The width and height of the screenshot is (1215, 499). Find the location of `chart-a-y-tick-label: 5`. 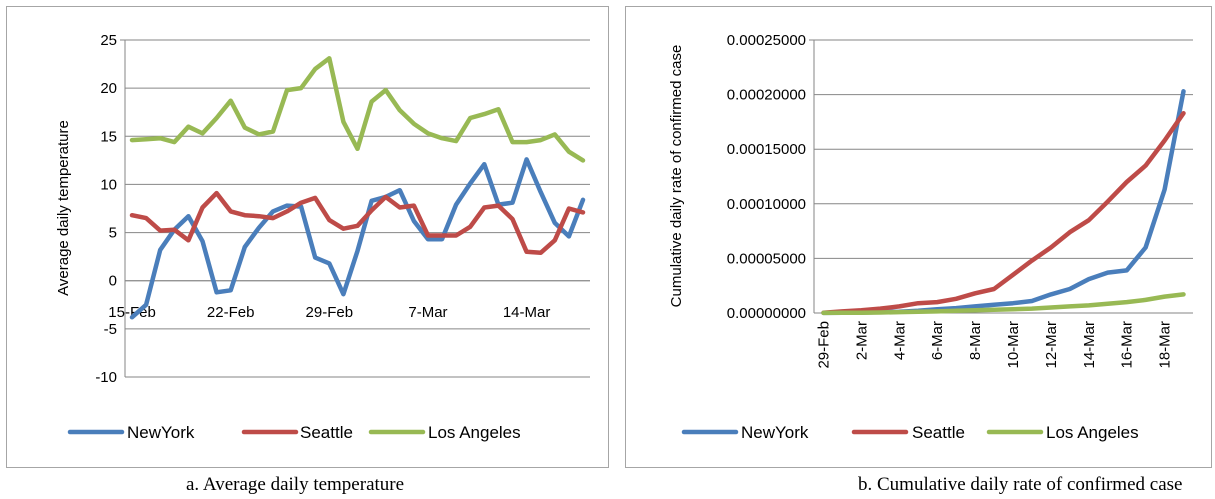

chart-a-y-tick-label: 5 is located at coordinates (113, 233).